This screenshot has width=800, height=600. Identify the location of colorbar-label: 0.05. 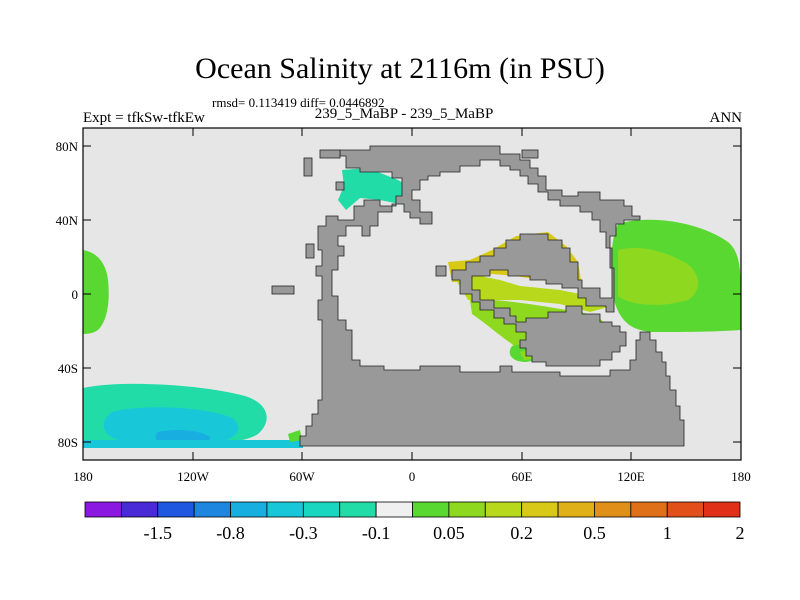
(449, 533).